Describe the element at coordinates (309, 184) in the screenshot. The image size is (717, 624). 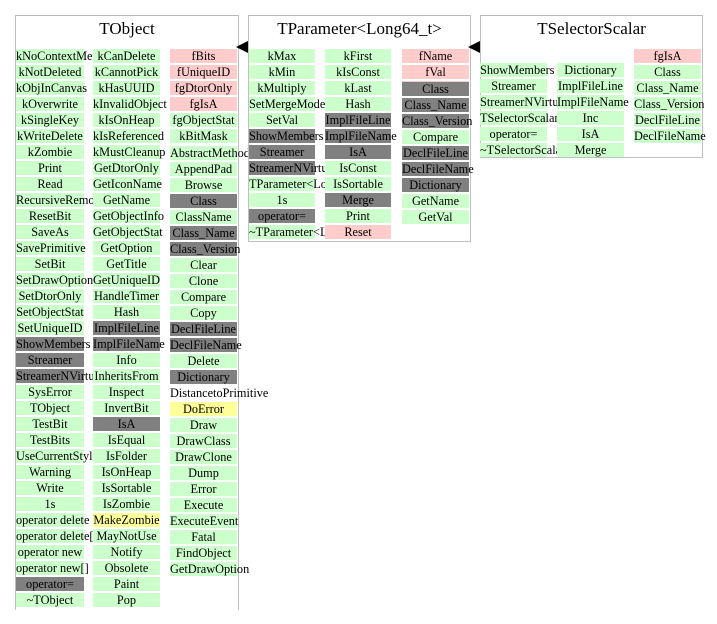
I see `member-cell: TParameter<Long64_t>` at that location.